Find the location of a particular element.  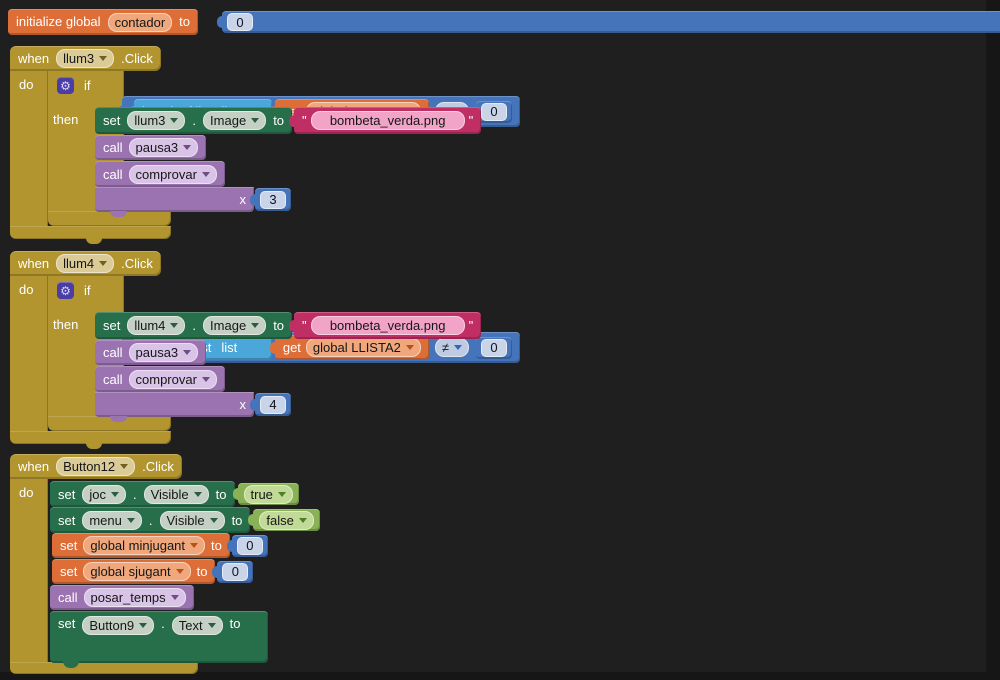

call-label: call is located at coordinates (113, 379).